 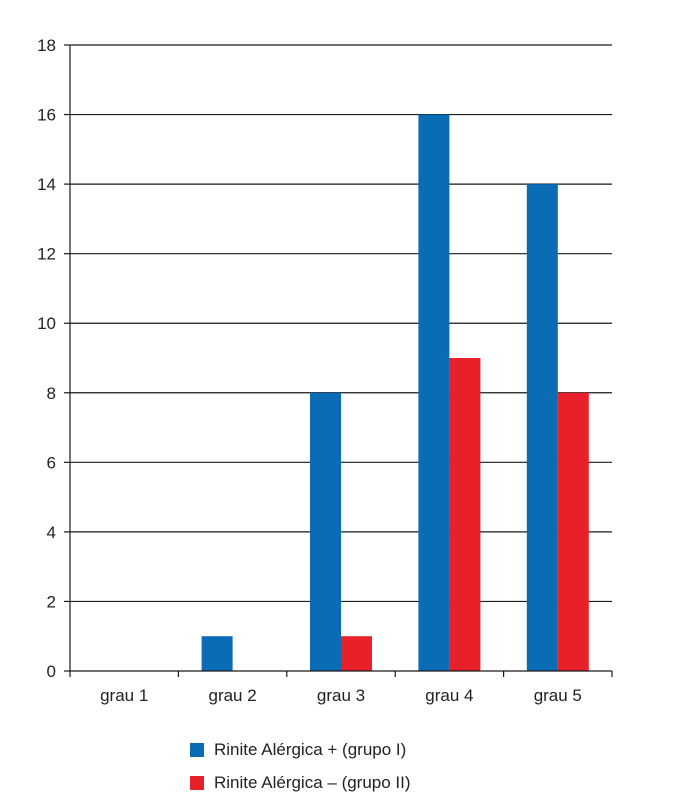 I want to click on y-tick-label: 2, so click(x=51, y=601).